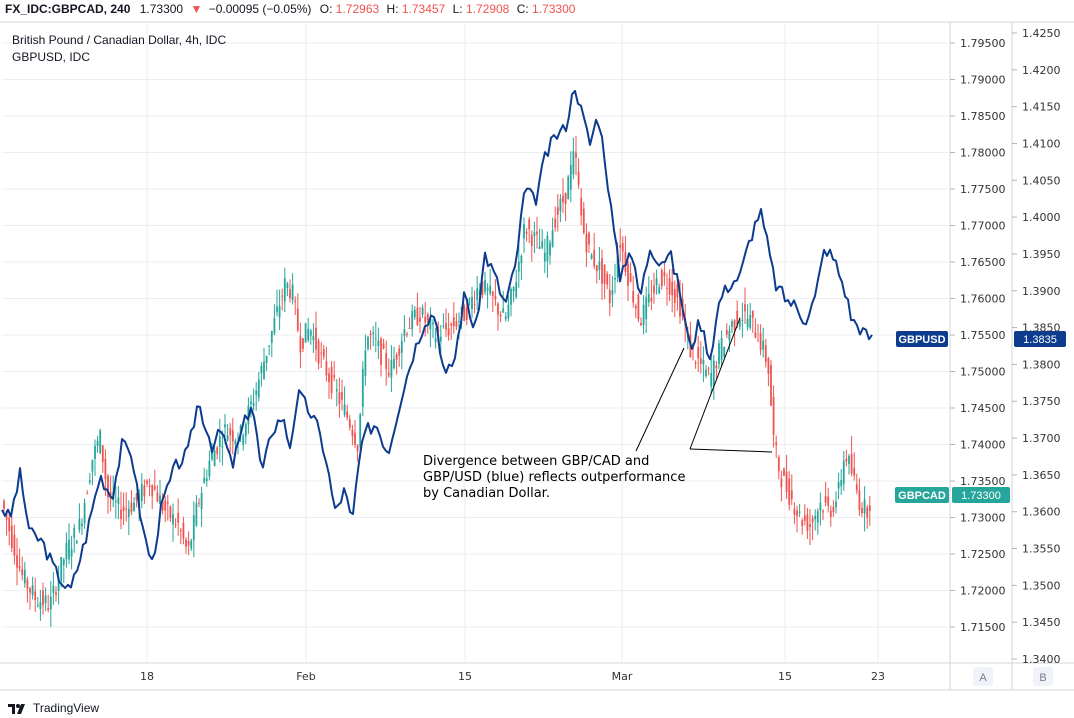  Describe the element at coordinates (983, 481) in the screenshot. I see `gbpcad-tick-label: 1.73500` at that location.